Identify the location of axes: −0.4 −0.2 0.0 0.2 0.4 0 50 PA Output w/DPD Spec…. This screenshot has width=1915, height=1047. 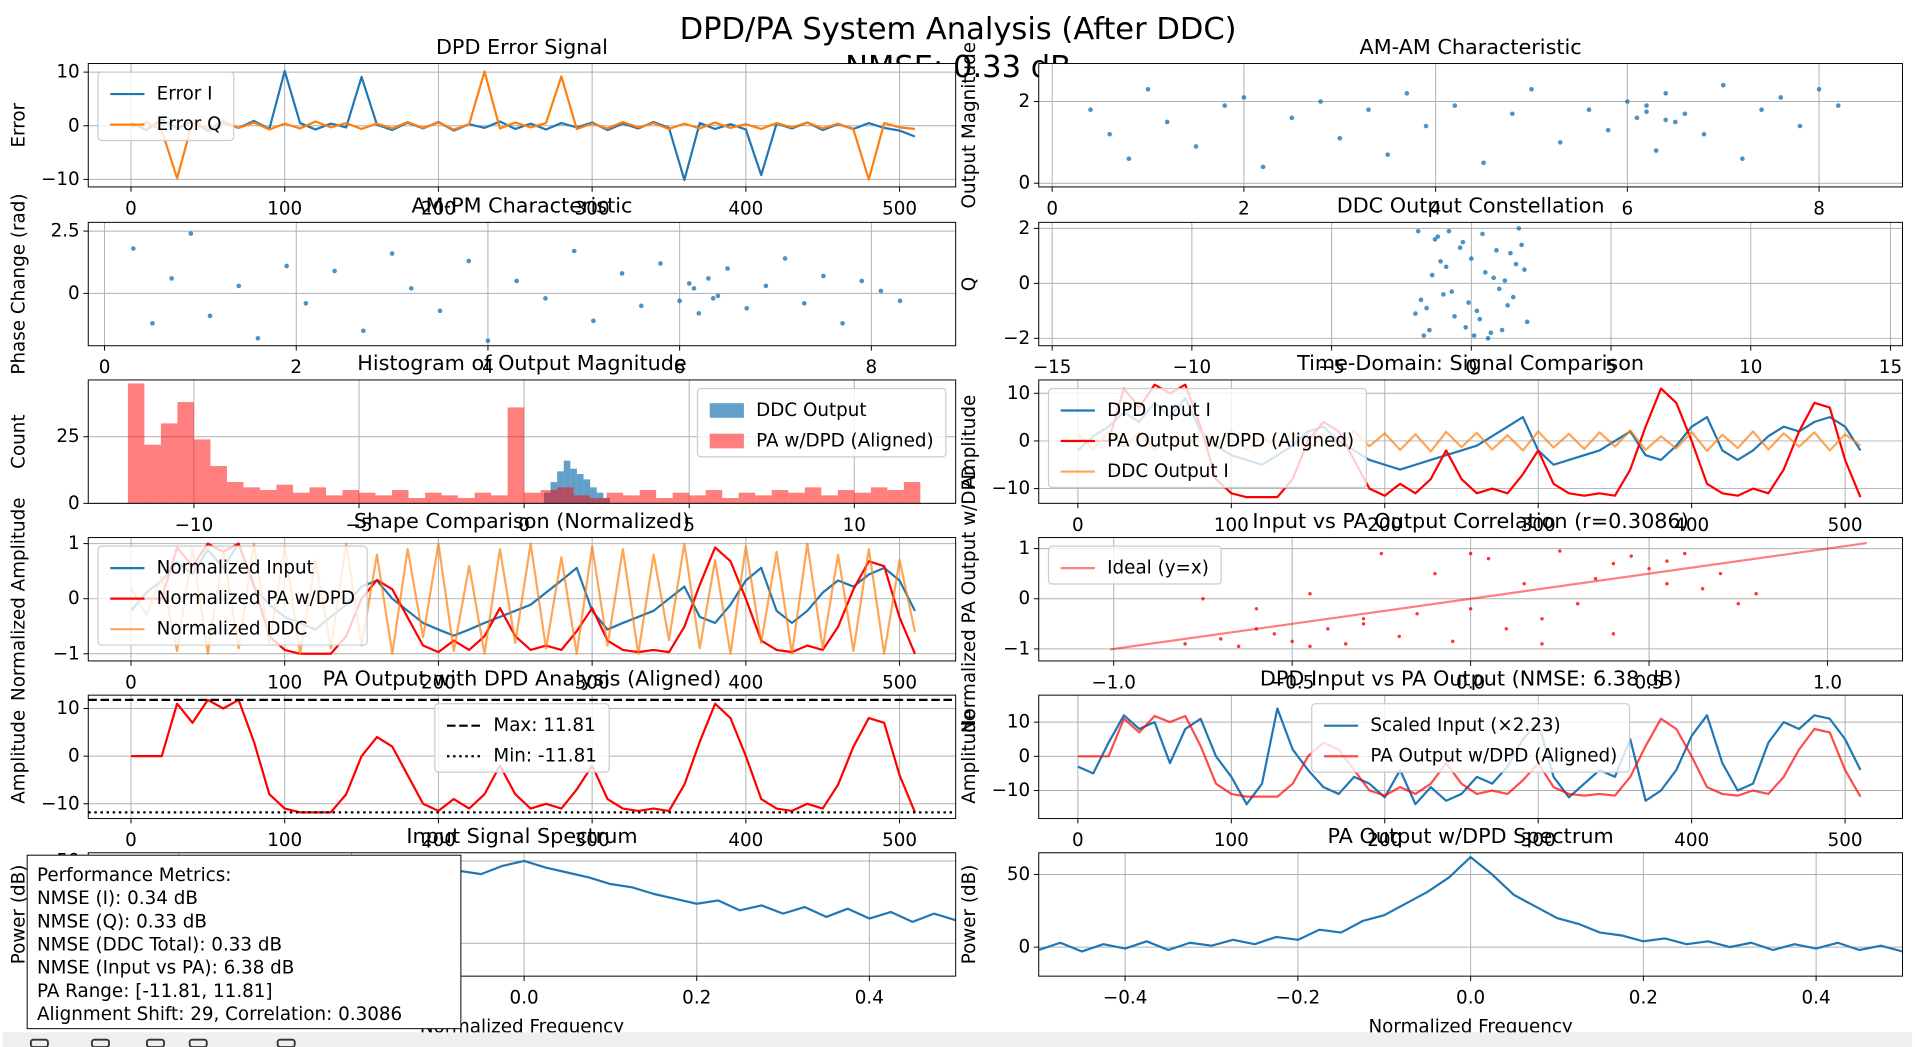
(1431, 930).